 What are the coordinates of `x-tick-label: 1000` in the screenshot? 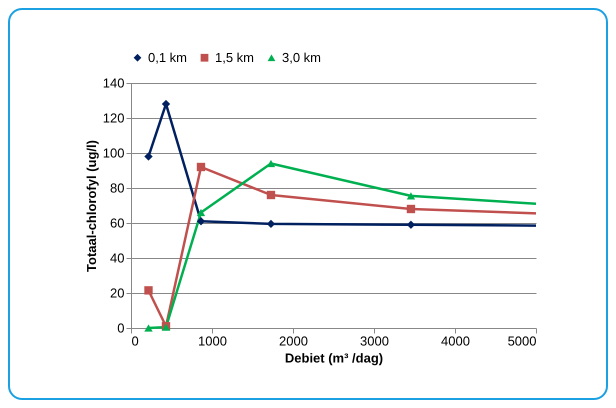 It's located at (212, 341).